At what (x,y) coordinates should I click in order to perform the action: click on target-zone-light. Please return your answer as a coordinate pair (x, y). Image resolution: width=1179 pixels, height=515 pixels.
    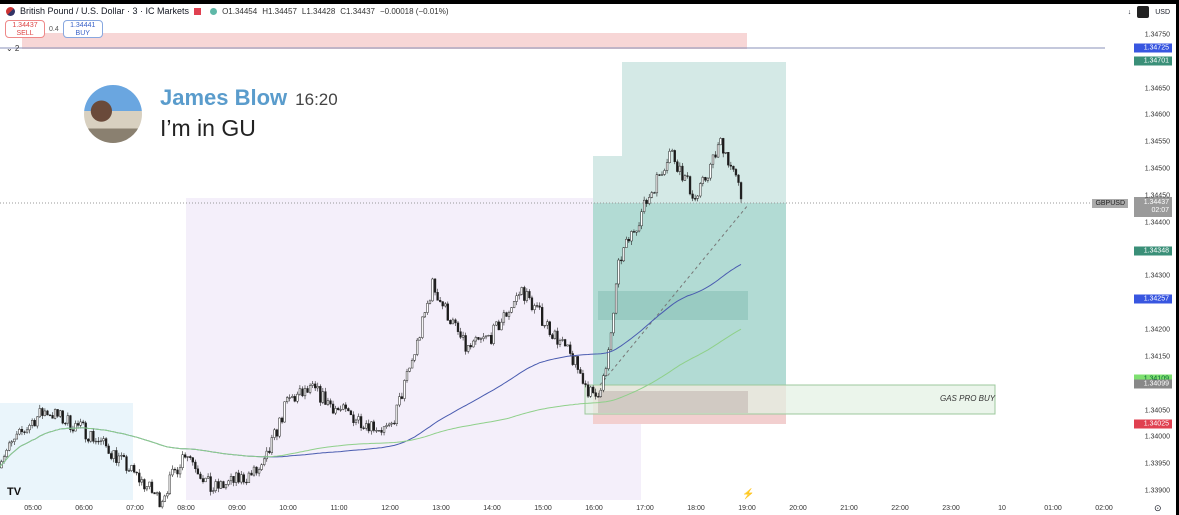
    Looking at the image, I should click on (704, 132).